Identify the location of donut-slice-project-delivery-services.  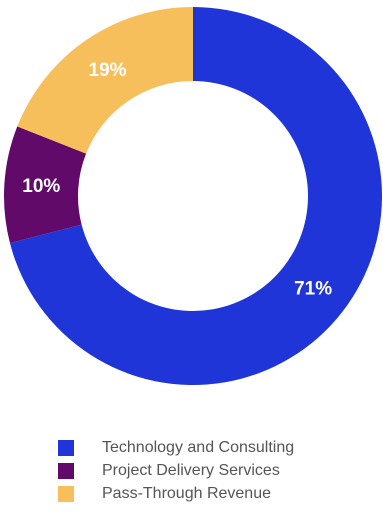
(45, 185).